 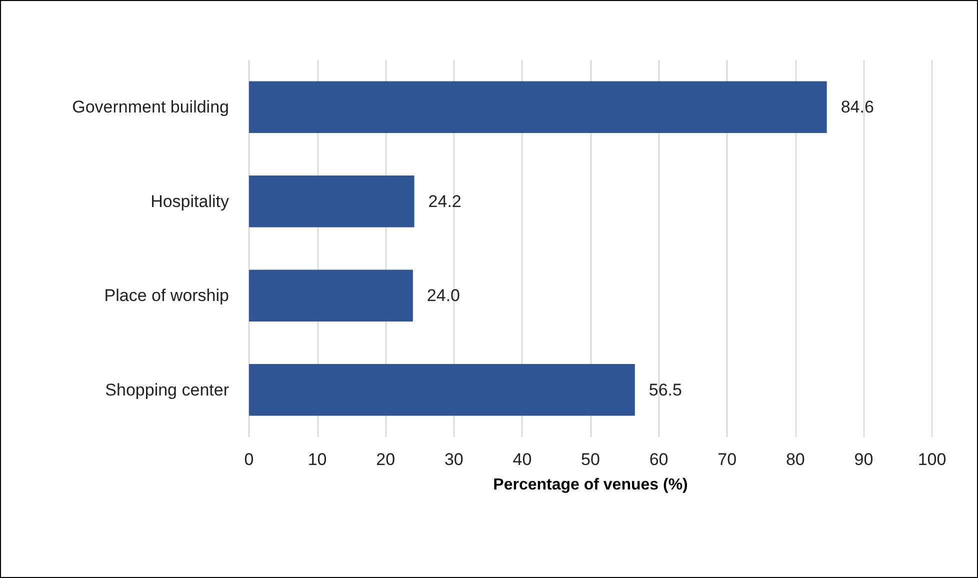 What do you see at coordinates (386, 459) in the screenshot?
I see `x-tick-label: 20` at bounding box center [386, 459].